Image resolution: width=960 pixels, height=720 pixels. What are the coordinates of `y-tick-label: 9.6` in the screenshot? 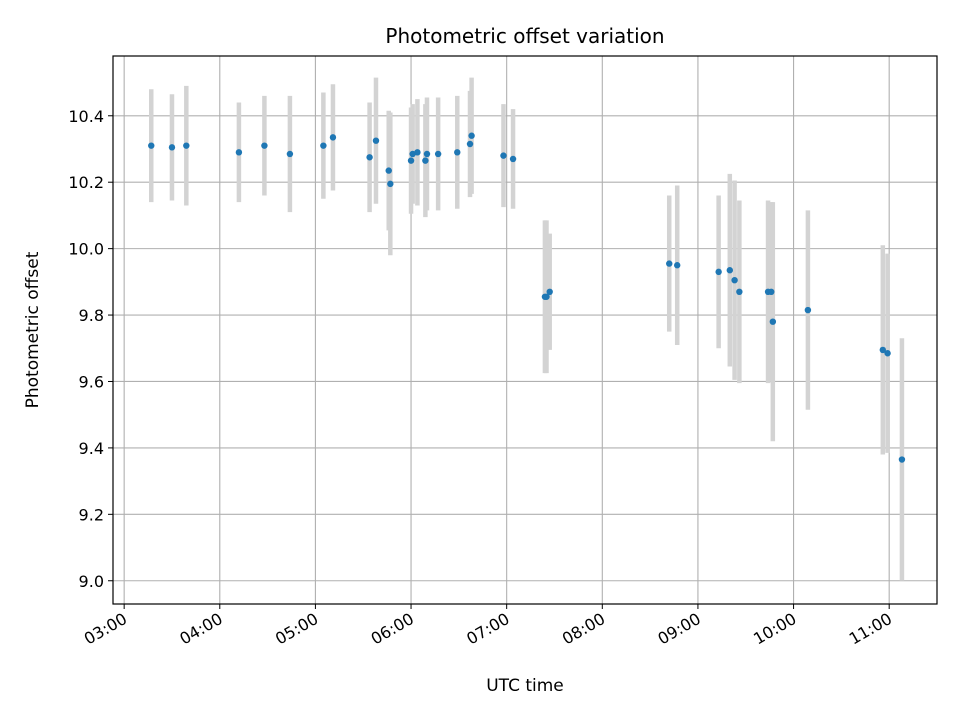 It's located at (91, 381).